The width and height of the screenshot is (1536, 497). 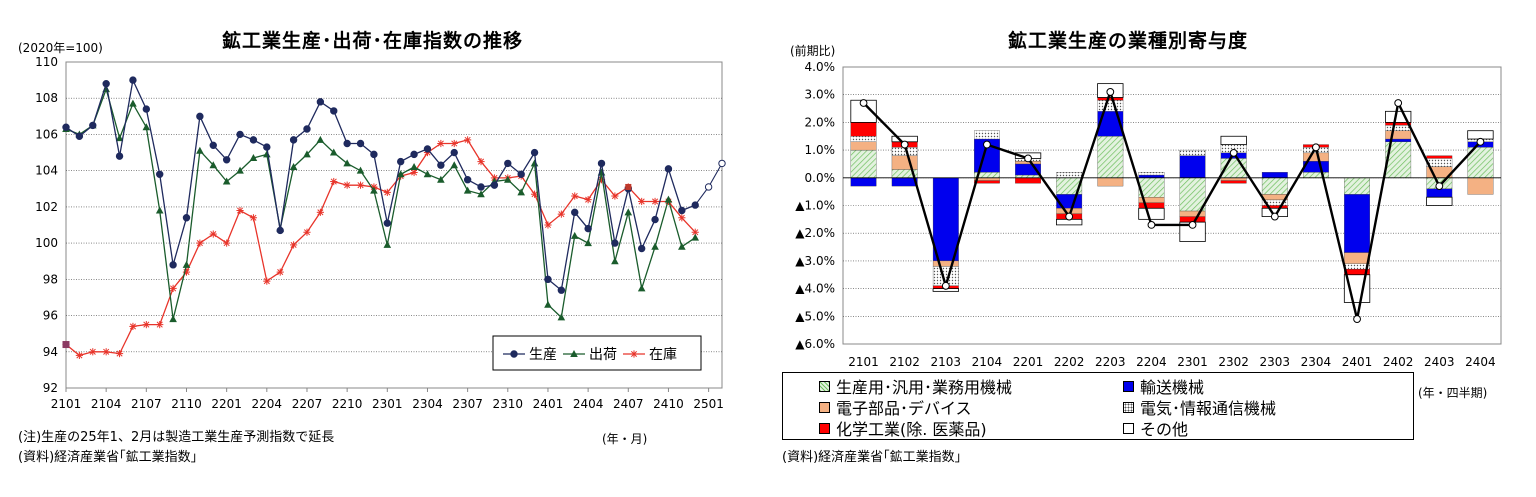 I want to click on y-tick-label: 104, so click(x=46, y=171).